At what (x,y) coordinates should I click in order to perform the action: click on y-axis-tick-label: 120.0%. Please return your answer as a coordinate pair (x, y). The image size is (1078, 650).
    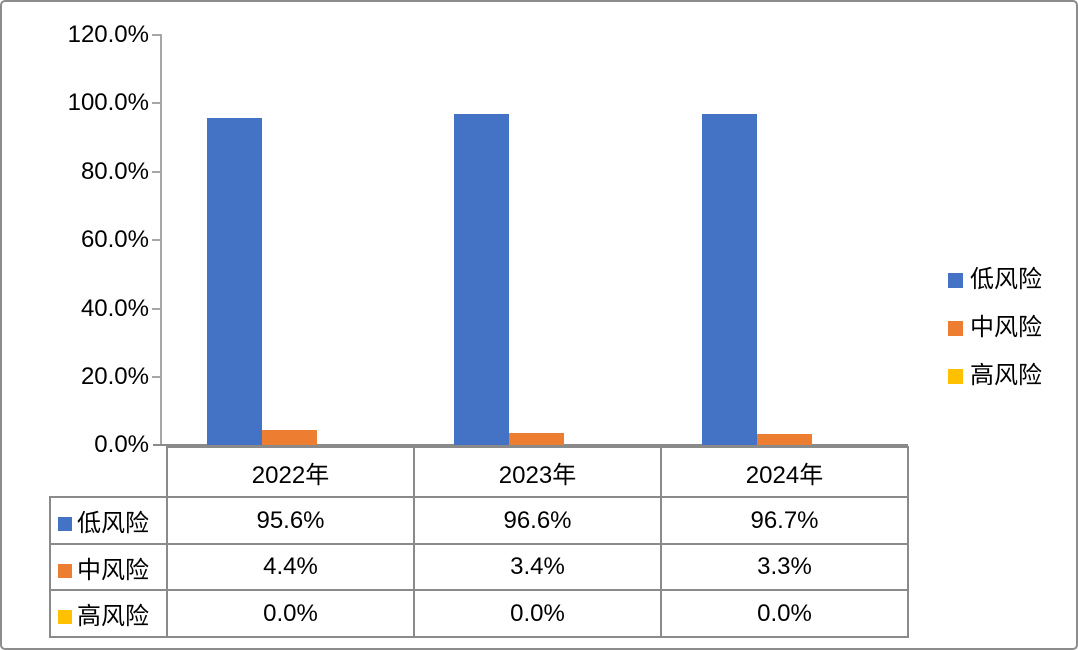
    Looking at the image, I should click on (108, 34).